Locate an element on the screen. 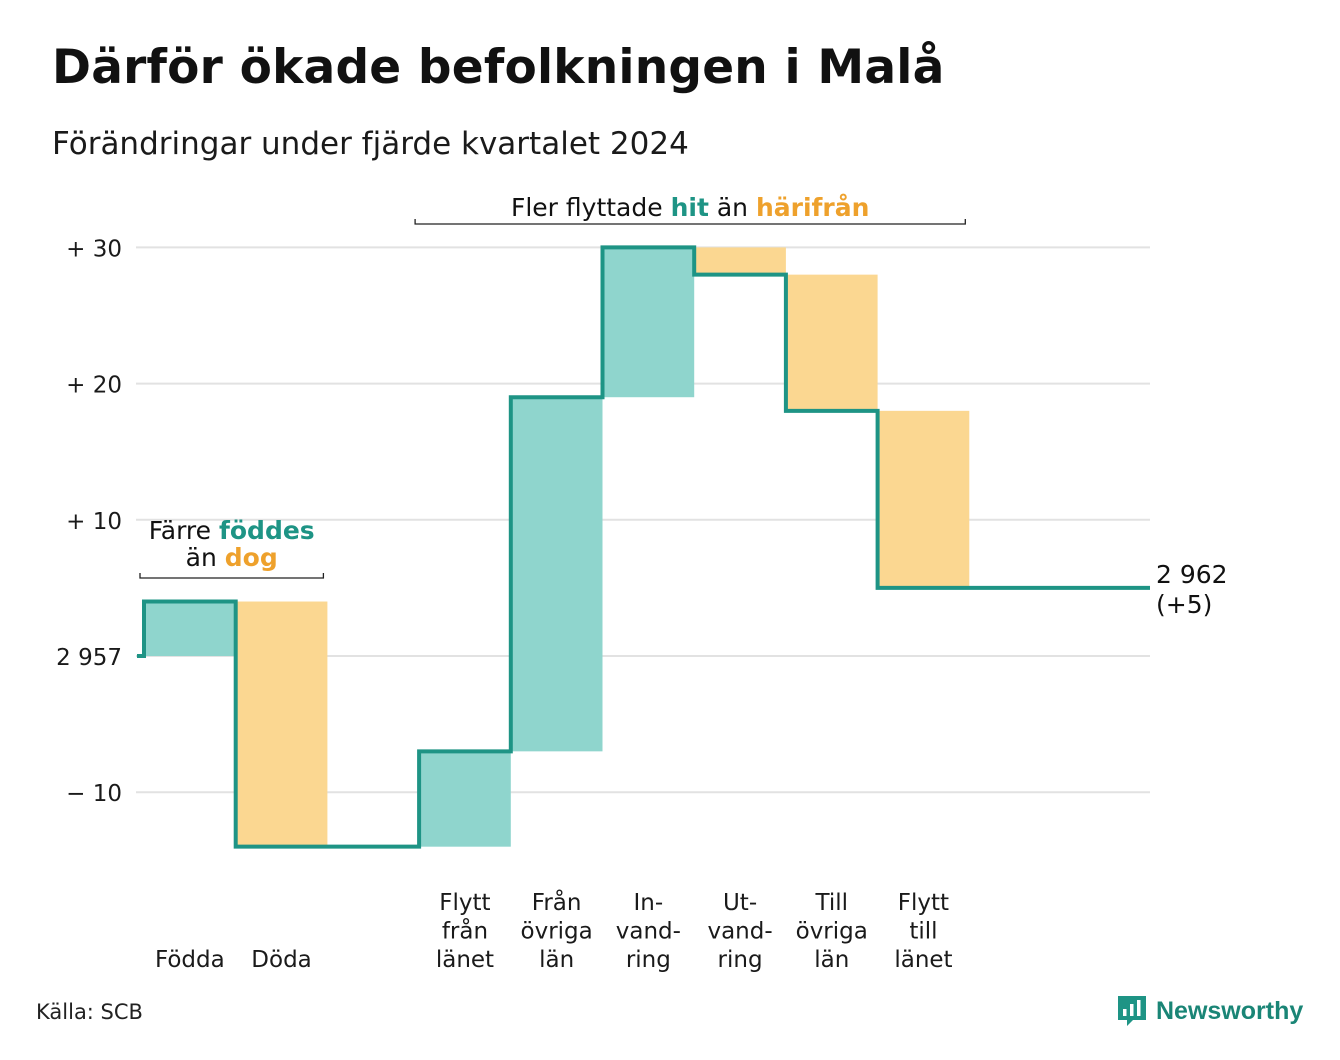 The image size is (1340, 1060). x-tick-label: till is located at coordinates (923, 932).